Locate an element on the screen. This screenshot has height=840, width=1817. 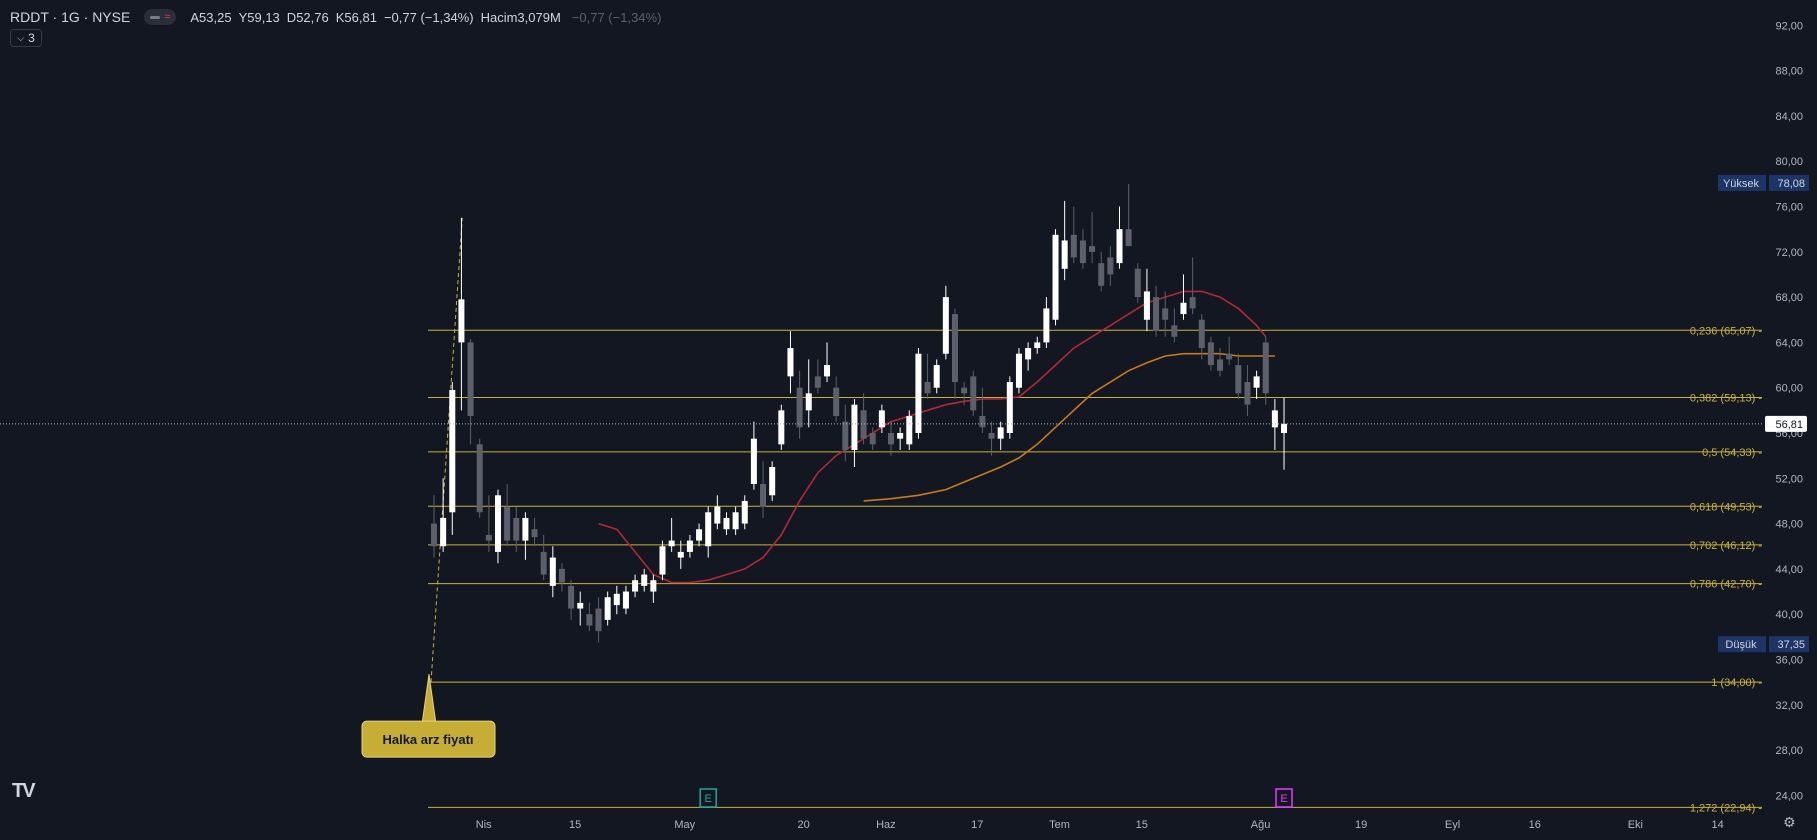
time-tick-label: 20 is located at coordinates (803, 825).